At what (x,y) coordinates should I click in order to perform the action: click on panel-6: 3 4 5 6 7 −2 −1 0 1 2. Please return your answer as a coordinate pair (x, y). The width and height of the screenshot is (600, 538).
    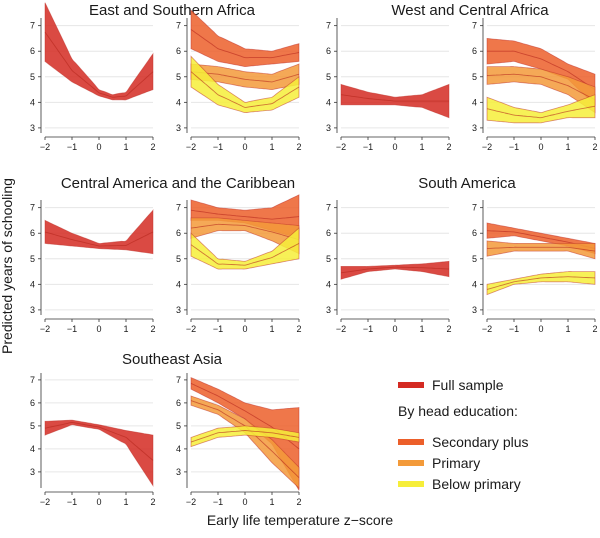
    Looking at the image, I should click on (239, 264).